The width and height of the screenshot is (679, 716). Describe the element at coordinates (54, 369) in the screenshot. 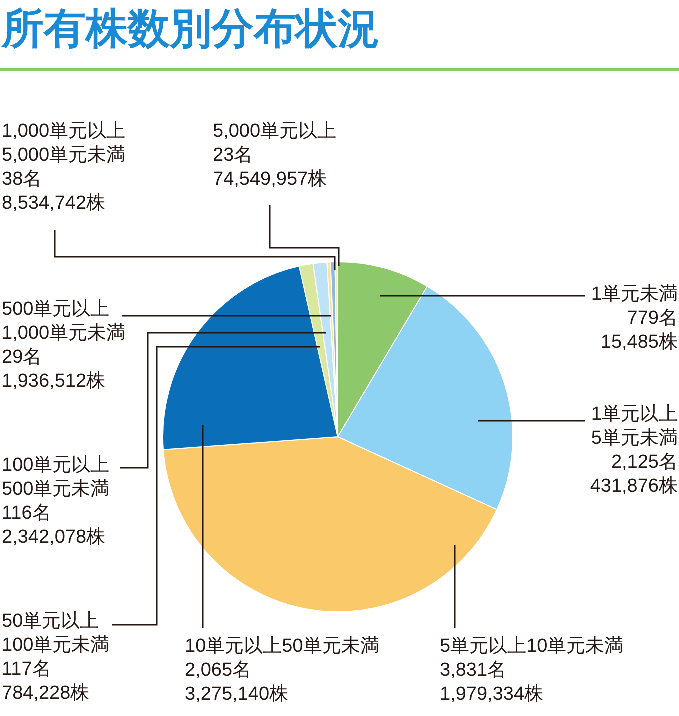

I see `data-label: 29名 1,936,512株` at that location.